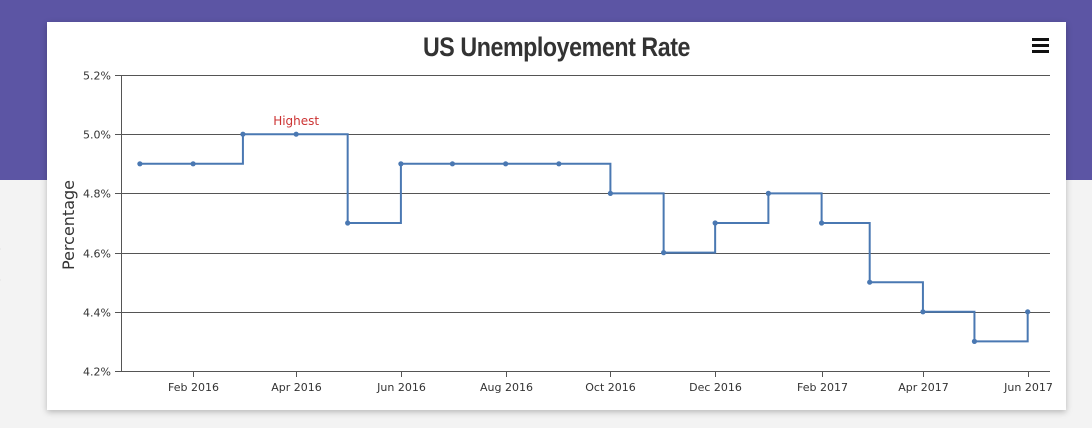 This screenshot has width=1092, height=428. Describe the element at coordinates (296, 121) in the screenshot. I see `annotation-label: Highest` at that location.